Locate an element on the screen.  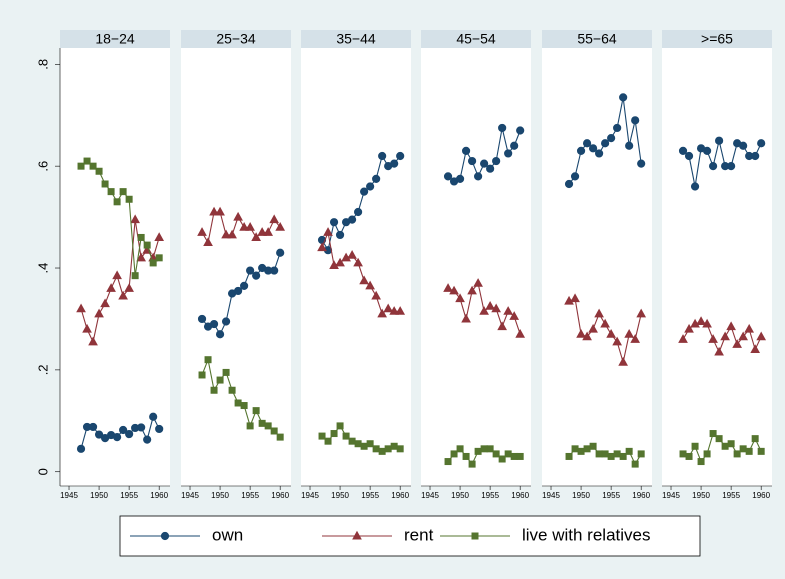
y-tick-label: .4 is located at coordinates (42, 268).